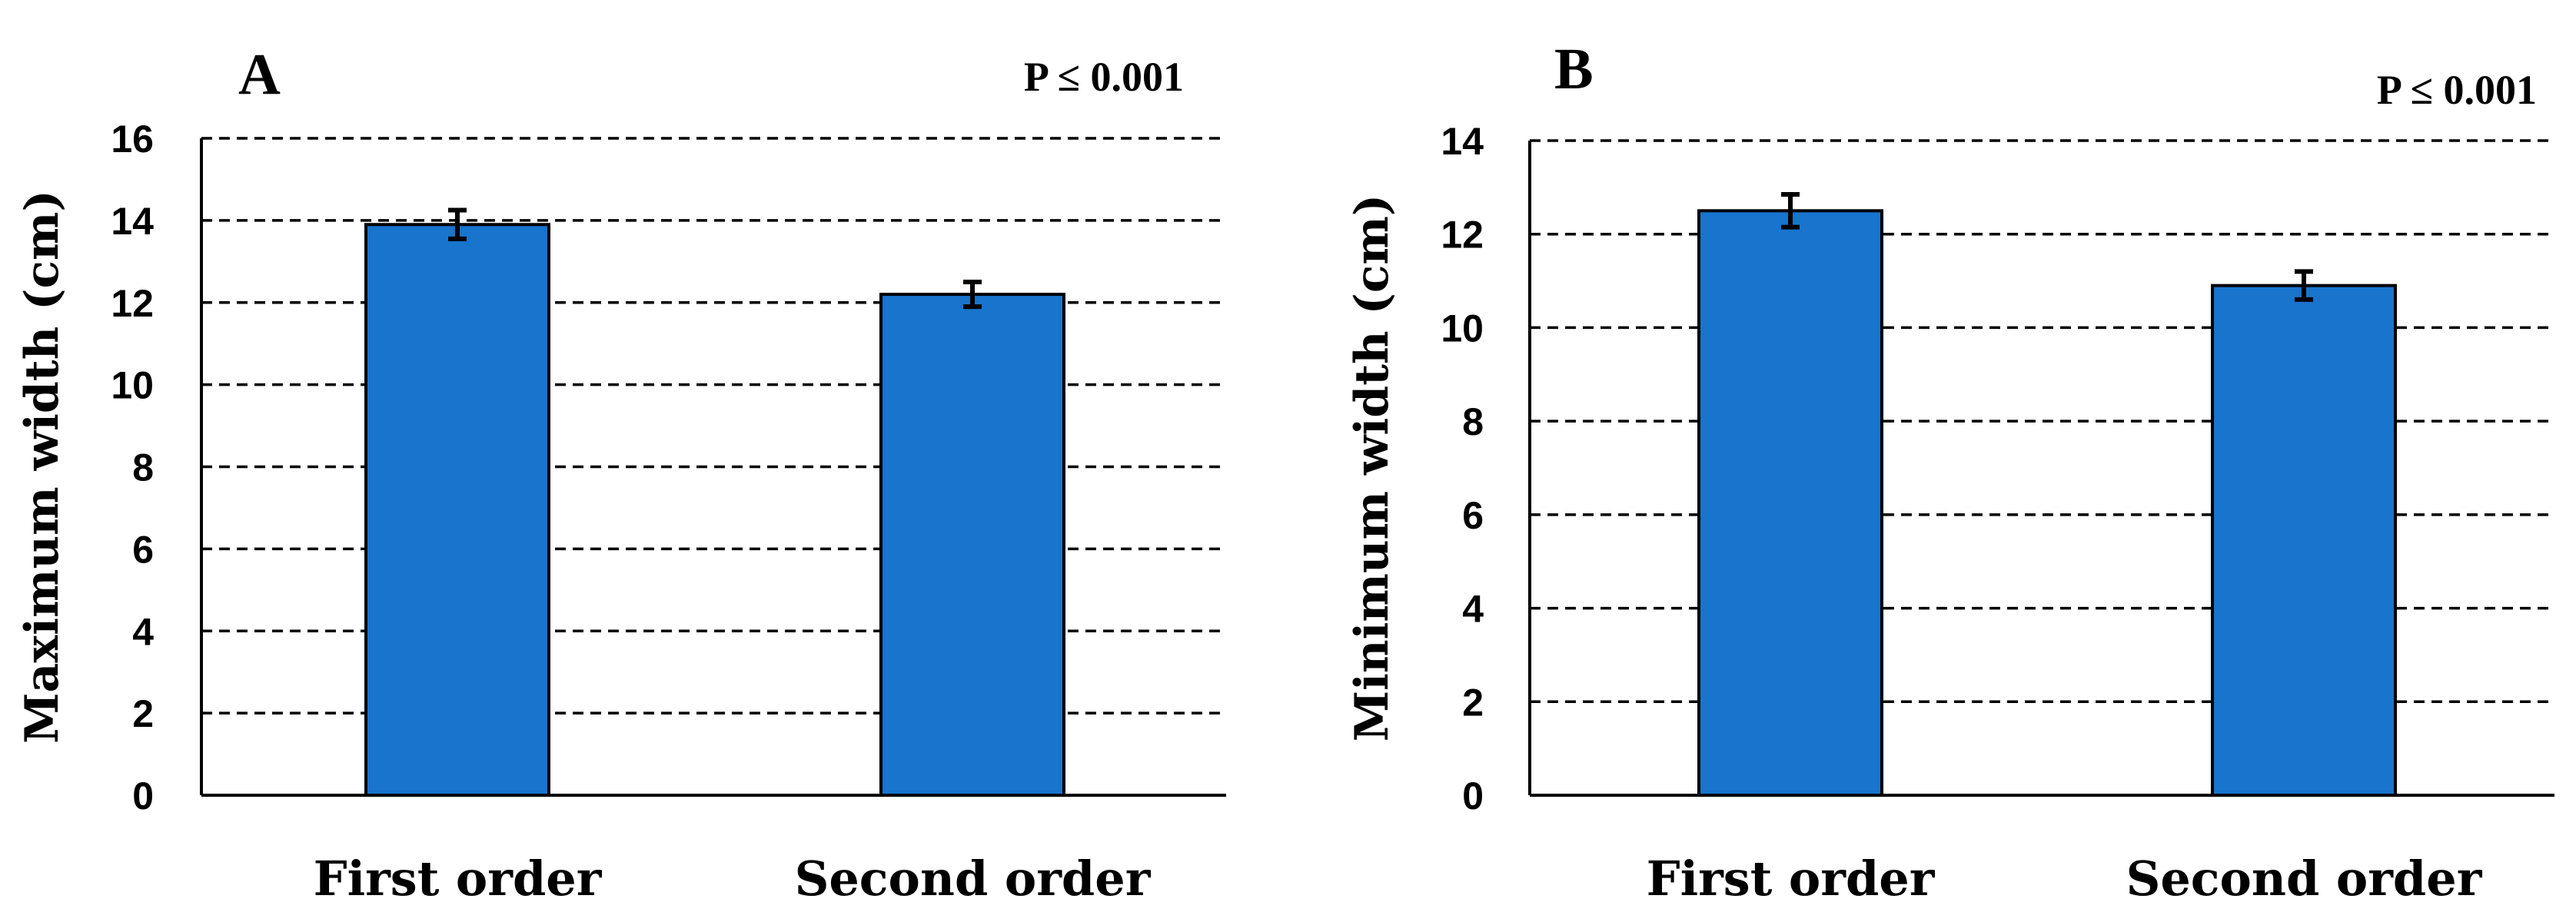  What do you see at coordinates (132, 139) in the screenshot?
I see `y-tick-label: 16` at bounding box center [132, 139].